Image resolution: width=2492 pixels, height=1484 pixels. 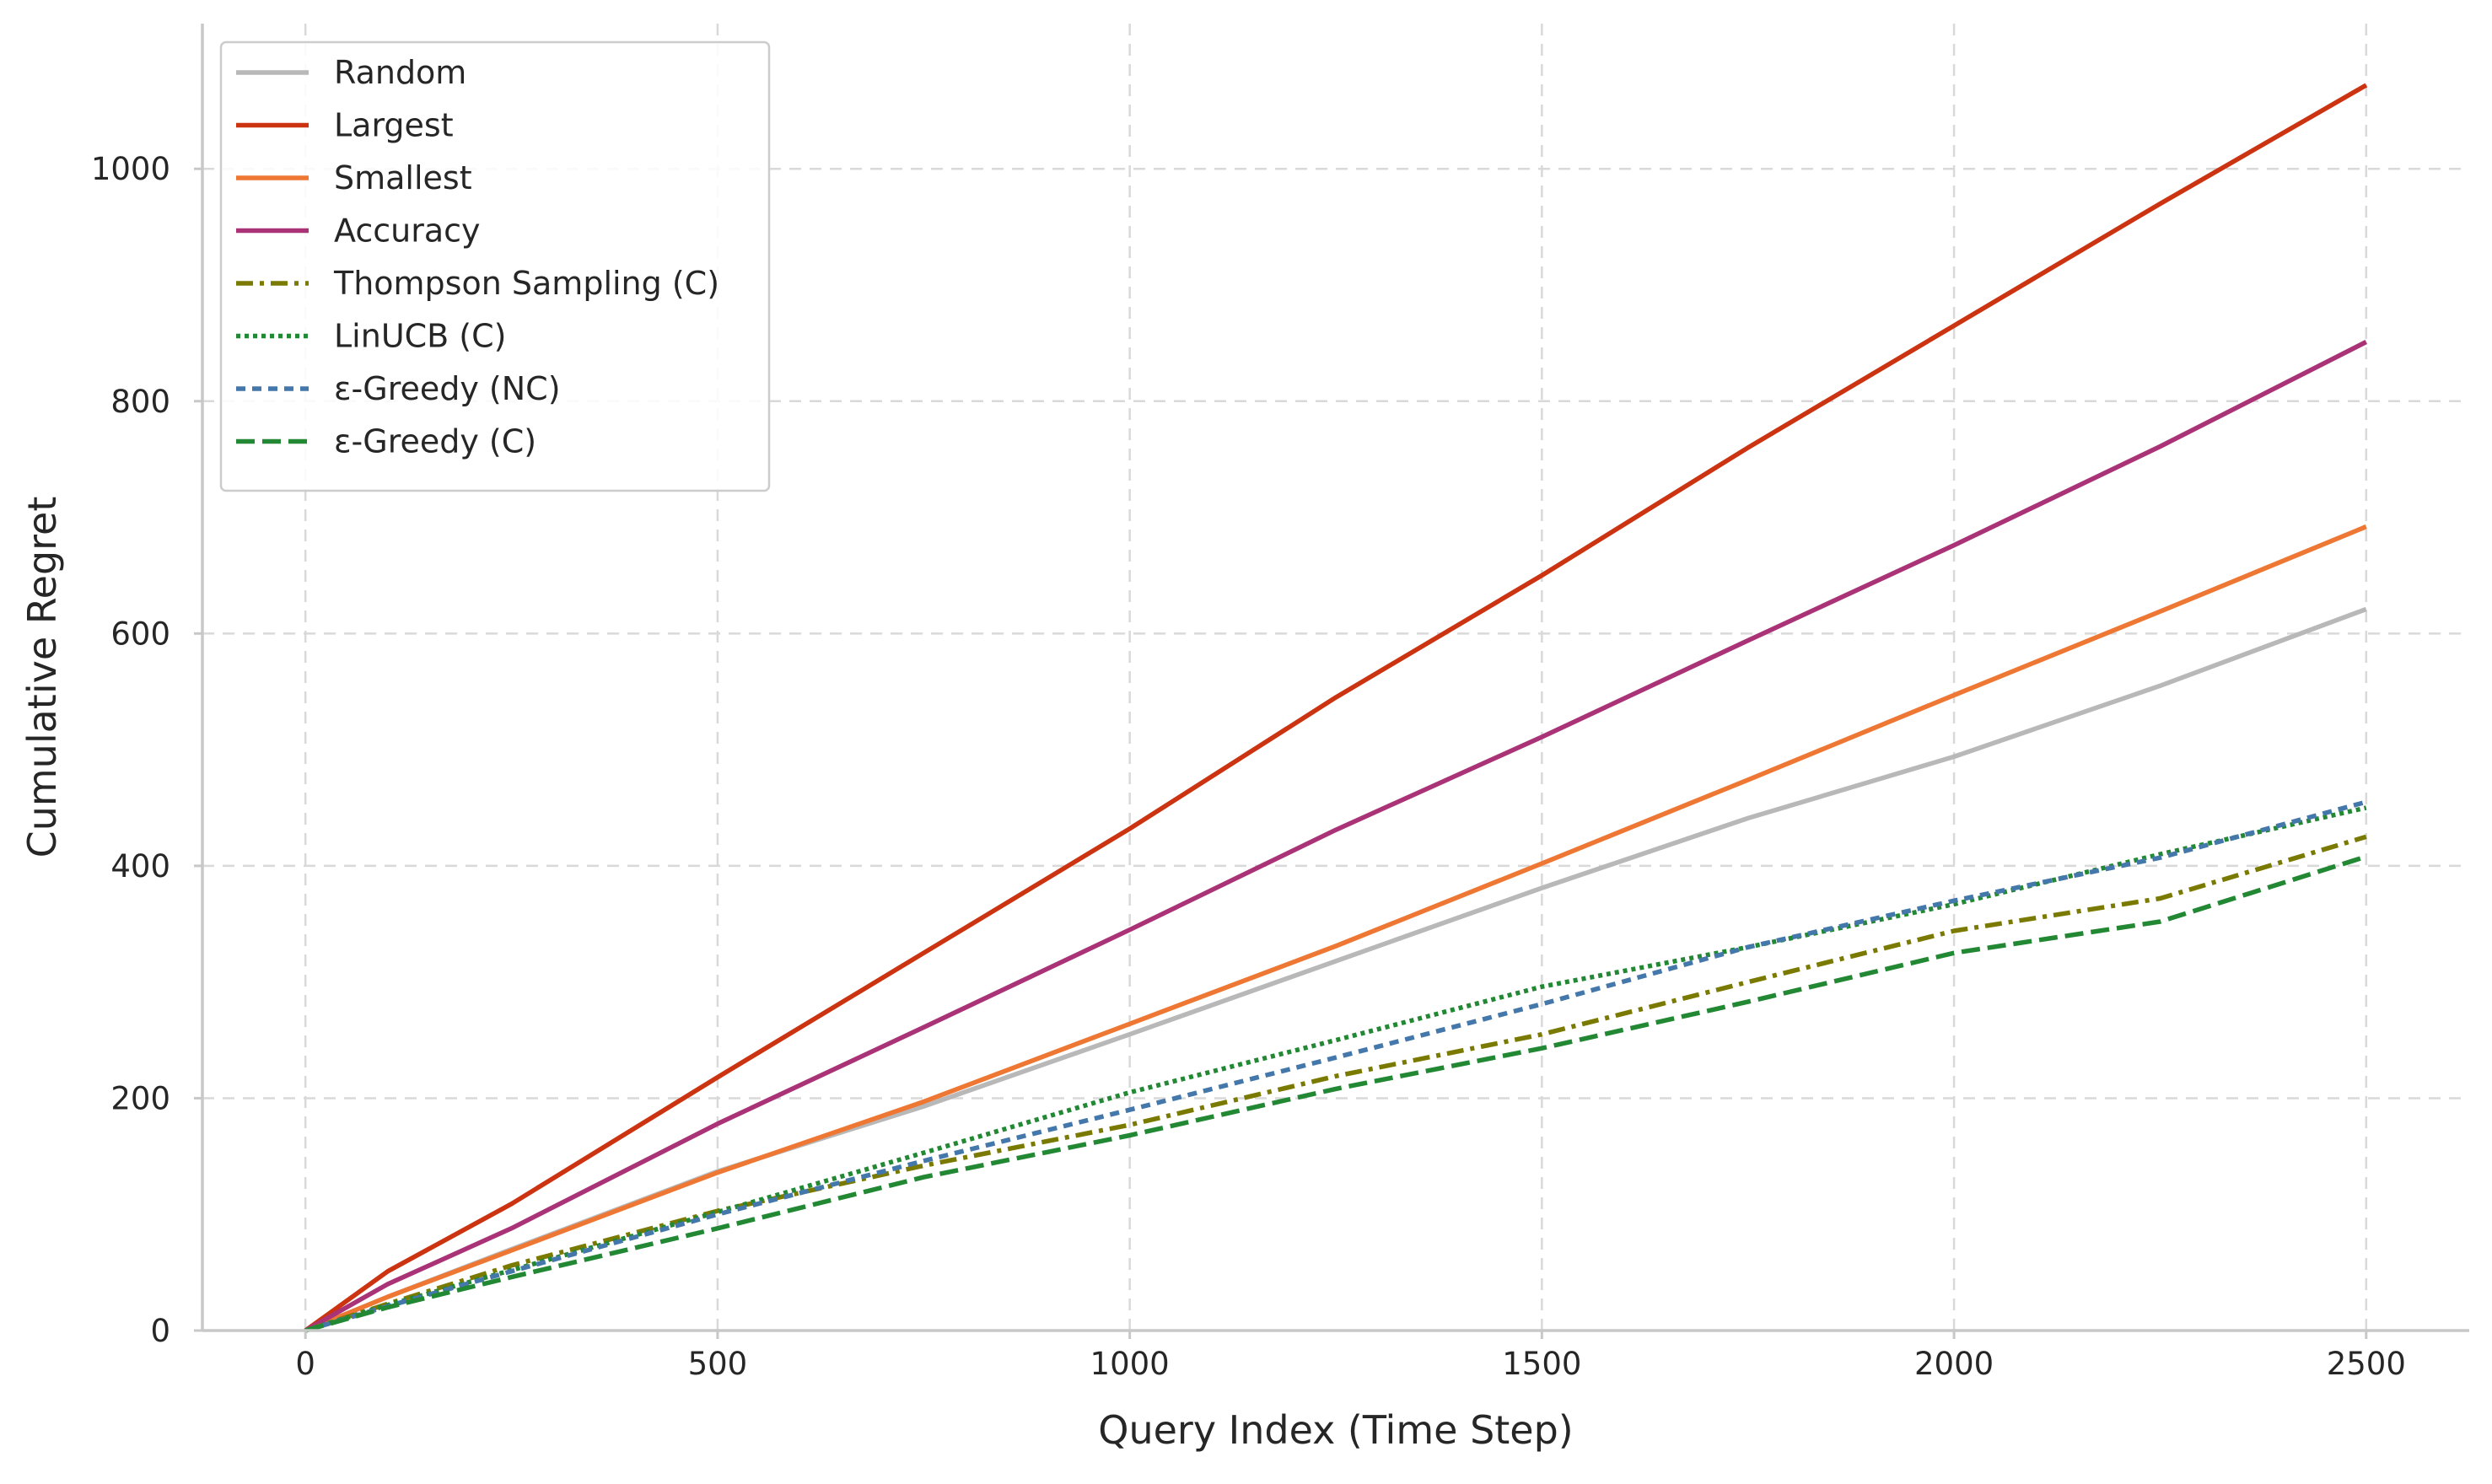 What do you see at coordinates (42, 677) in the screenshot?
I see `y-axis-title: Cumulative Regret` at bounding box center [42, 677].